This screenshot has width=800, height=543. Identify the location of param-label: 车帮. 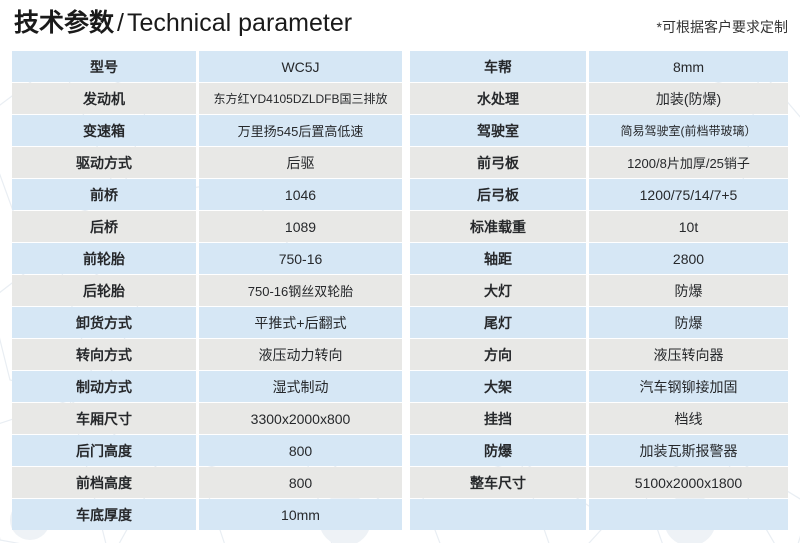
(498, 66).